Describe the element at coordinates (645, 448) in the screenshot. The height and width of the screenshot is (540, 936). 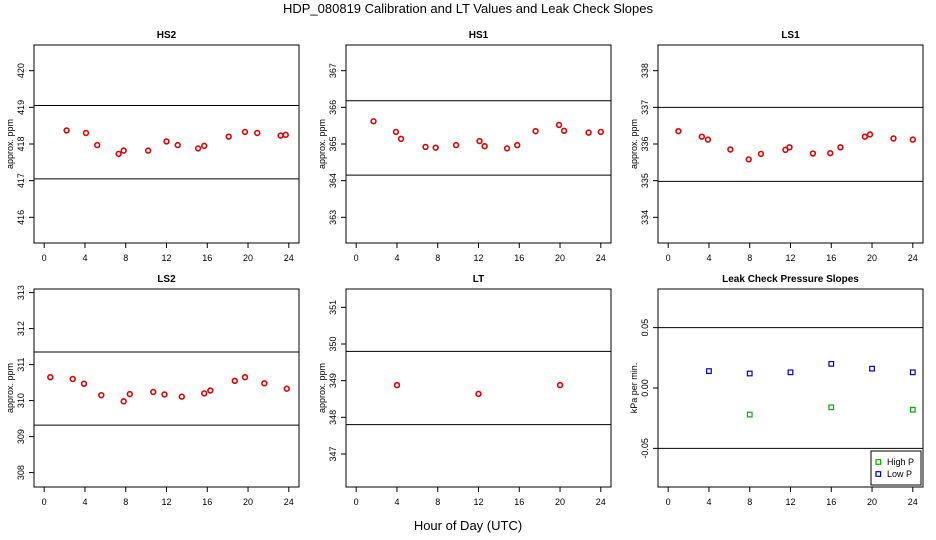
I see `panel-6-y-tick-label: -0.05` at that location.